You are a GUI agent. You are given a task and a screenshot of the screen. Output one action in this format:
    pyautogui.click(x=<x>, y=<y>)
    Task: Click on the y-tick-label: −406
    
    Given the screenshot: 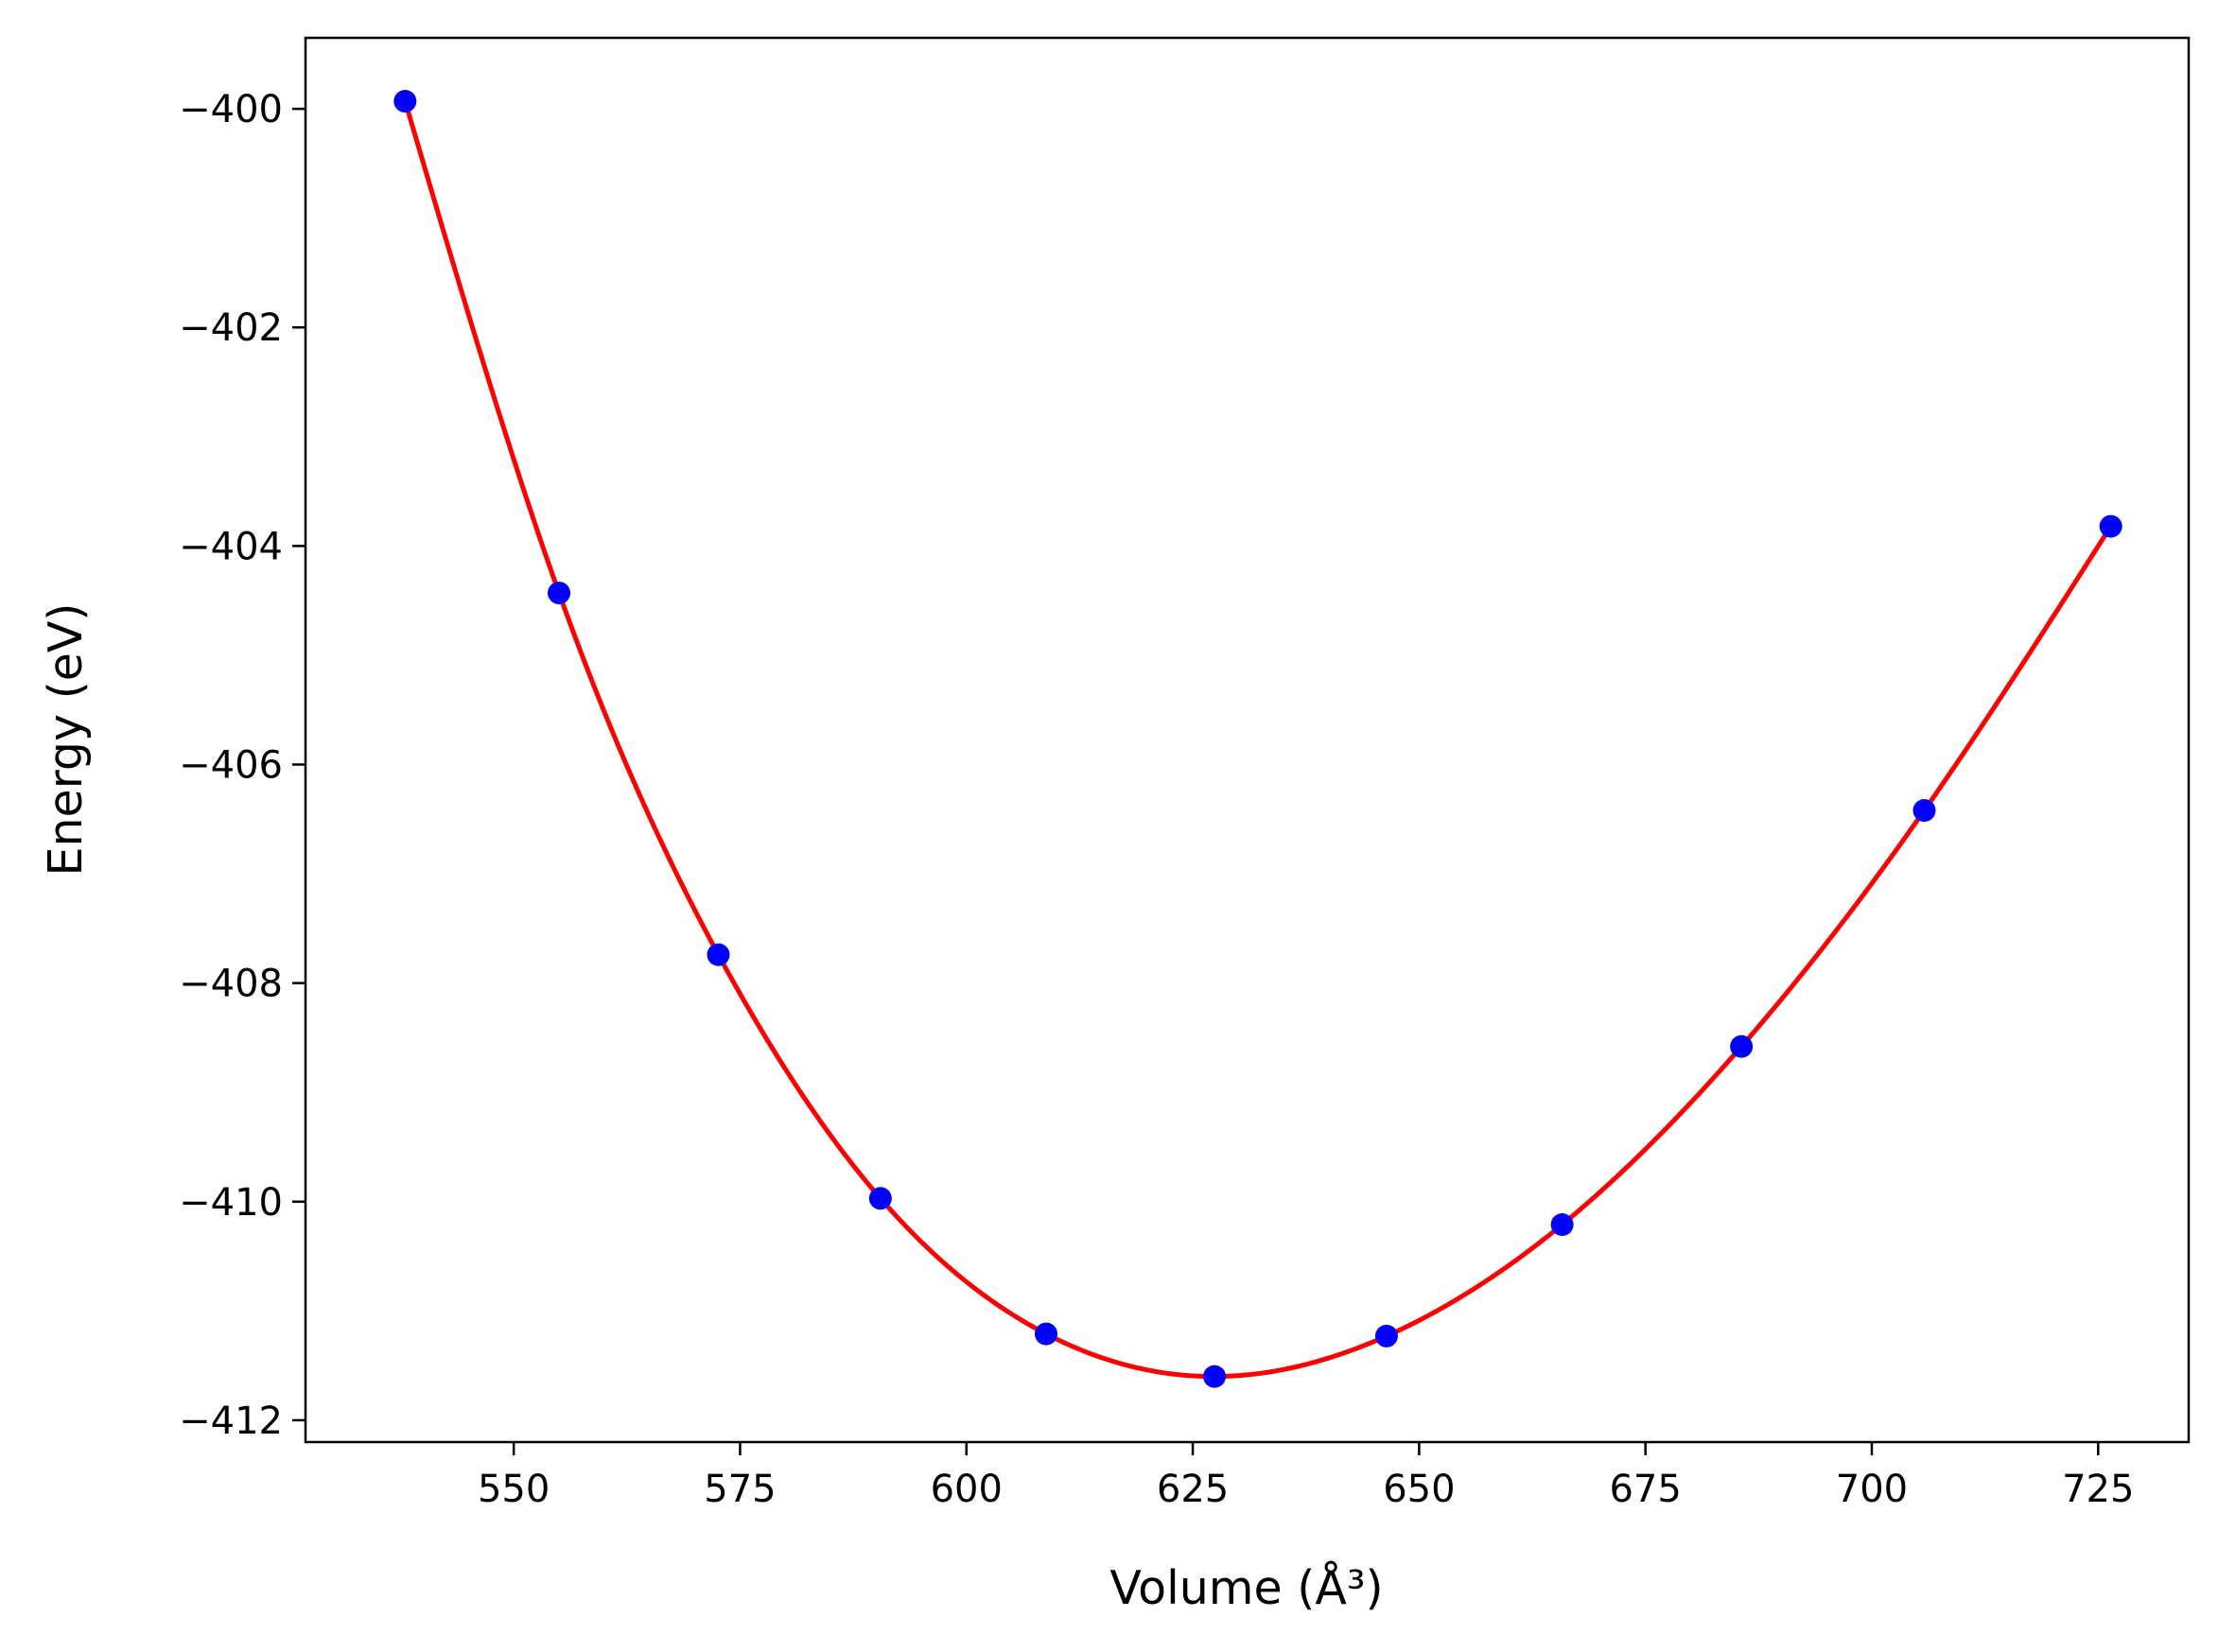 What is the action you would take?
    pyautogui.click(x=231, y=766)
    